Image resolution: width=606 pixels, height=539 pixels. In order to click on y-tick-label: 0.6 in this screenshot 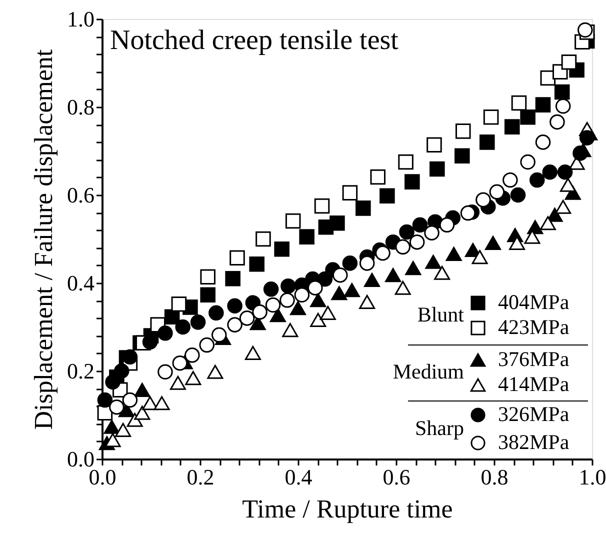, I will do `click(80, 195)`.